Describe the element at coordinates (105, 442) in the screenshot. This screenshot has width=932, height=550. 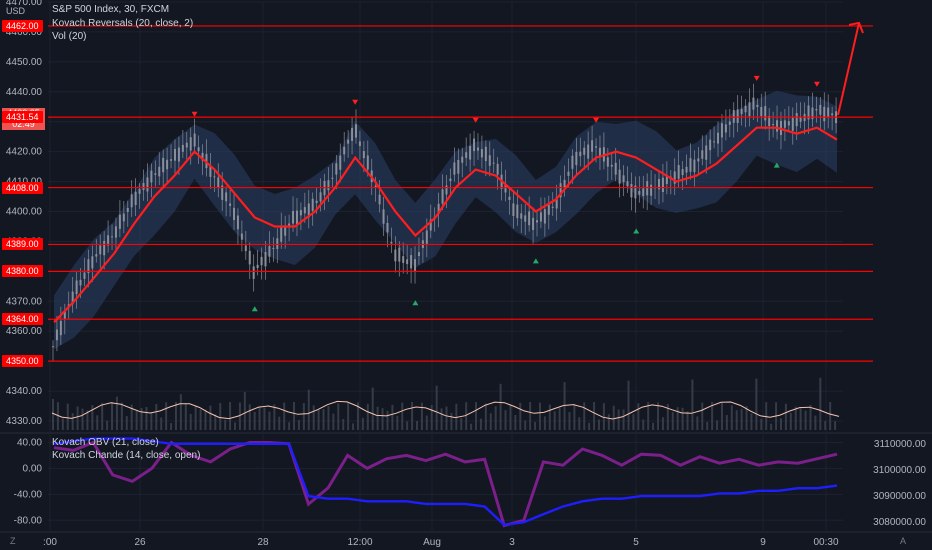
I see `obv-legend: Kovach OBV (21, close)` at that location.